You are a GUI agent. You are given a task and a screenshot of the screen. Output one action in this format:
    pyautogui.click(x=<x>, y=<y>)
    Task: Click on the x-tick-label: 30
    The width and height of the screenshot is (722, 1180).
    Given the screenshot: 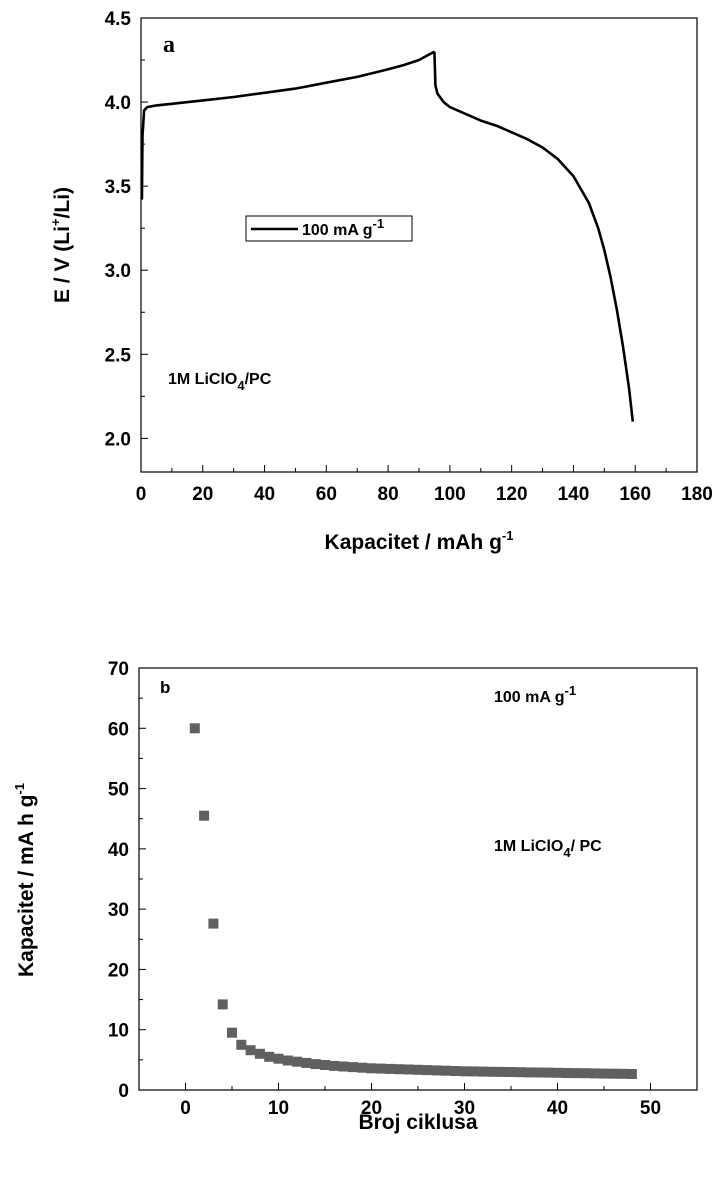 What is the action you would take?
    pyautogui.click(x=464, y=1108)
    